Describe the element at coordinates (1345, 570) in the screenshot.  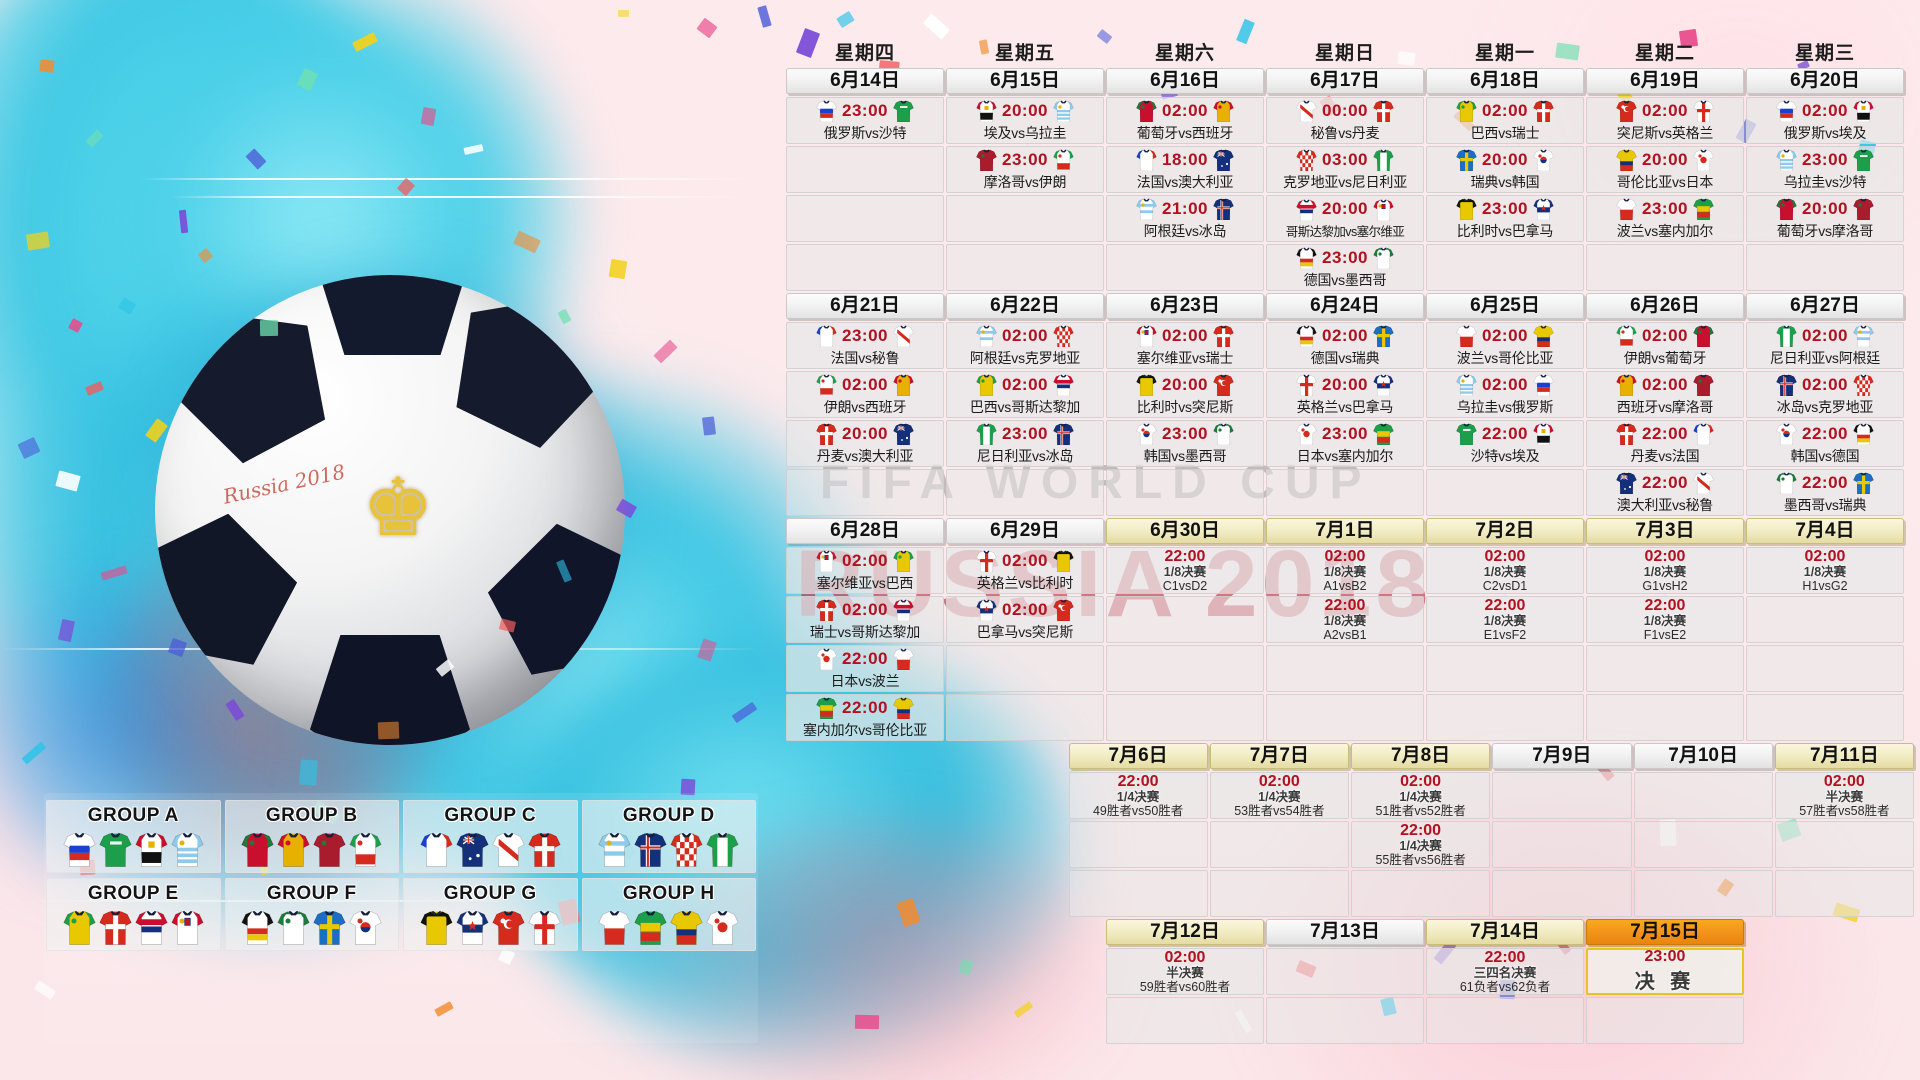
I see `knockout-match-cell: 02:00 1/8决赛 A1vsB2` at that location.